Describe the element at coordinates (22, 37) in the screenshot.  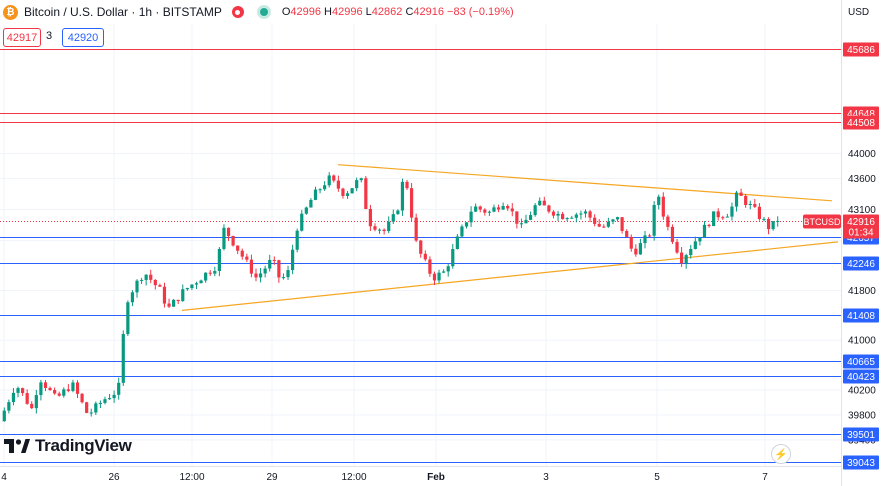
I see `sell-button: 42917` at that location.